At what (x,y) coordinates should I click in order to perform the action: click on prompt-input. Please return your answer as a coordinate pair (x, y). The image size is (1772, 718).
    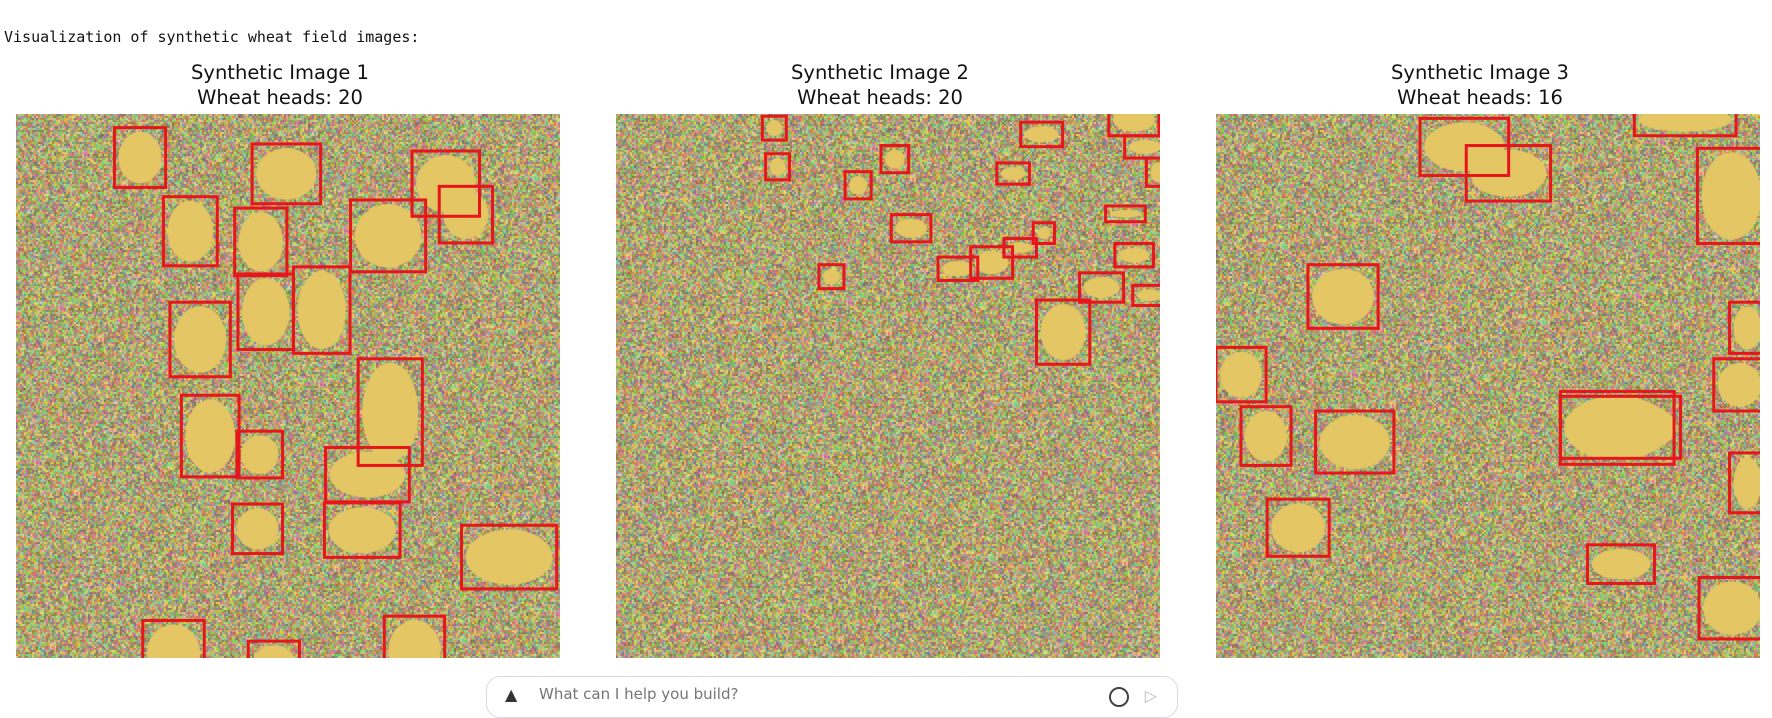
    Looking at the image, I should click on (799, 694).